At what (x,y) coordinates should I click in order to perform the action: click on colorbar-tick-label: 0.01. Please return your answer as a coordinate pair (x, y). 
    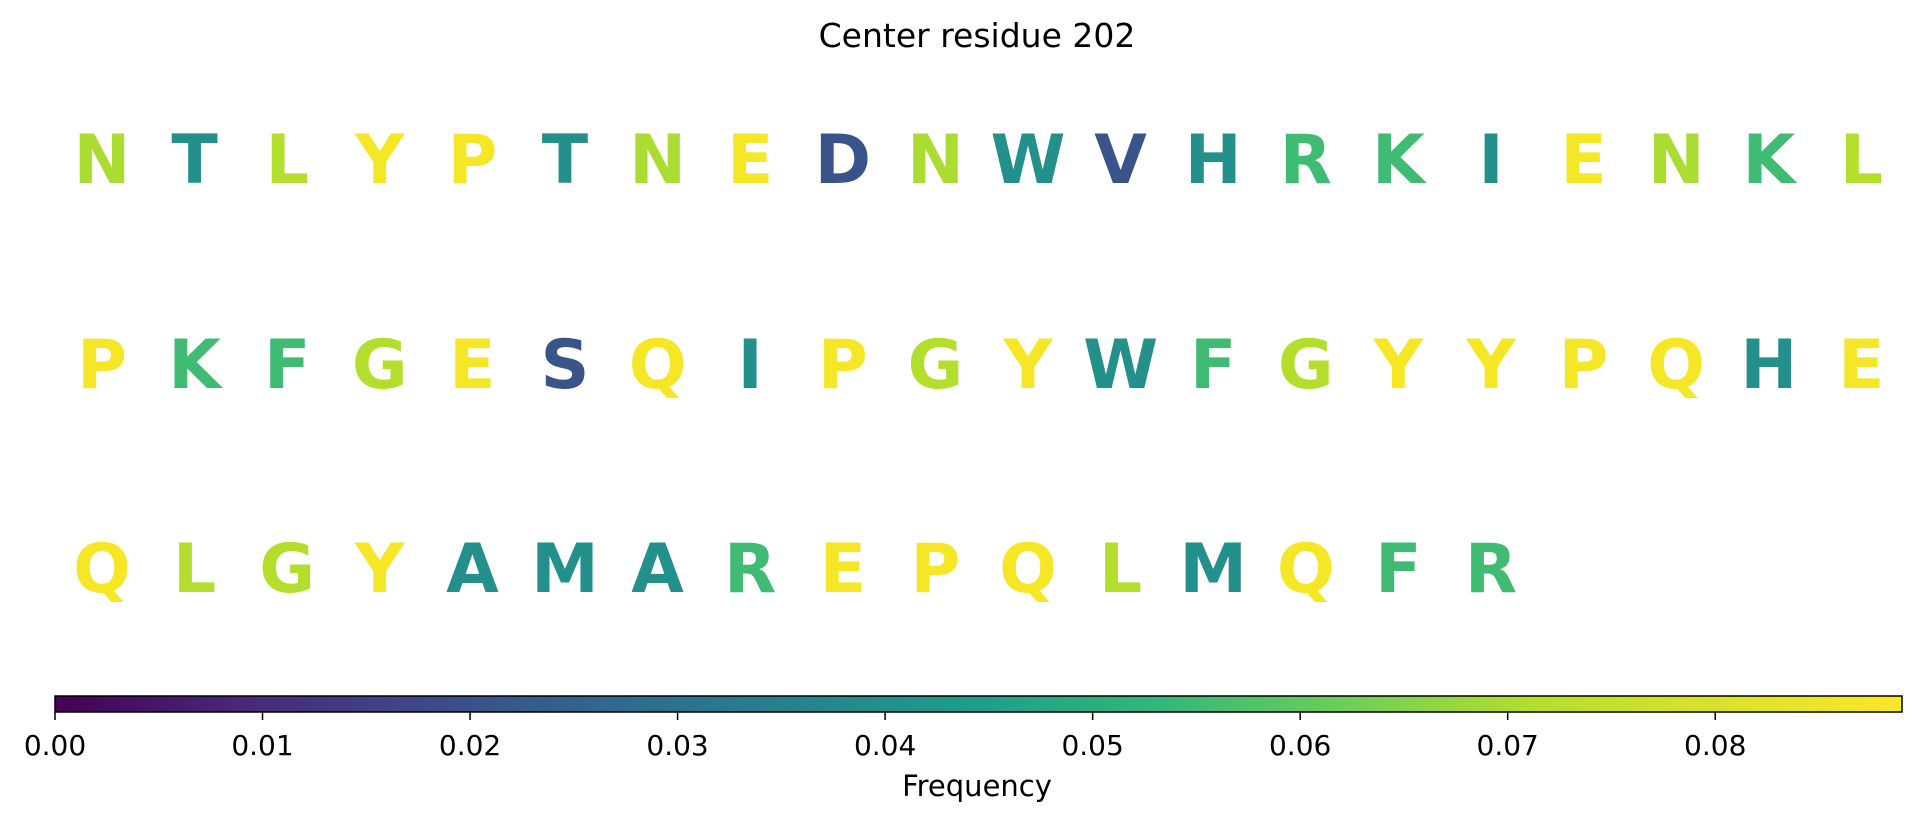
    Looking at the image, I should click on (262, 745).